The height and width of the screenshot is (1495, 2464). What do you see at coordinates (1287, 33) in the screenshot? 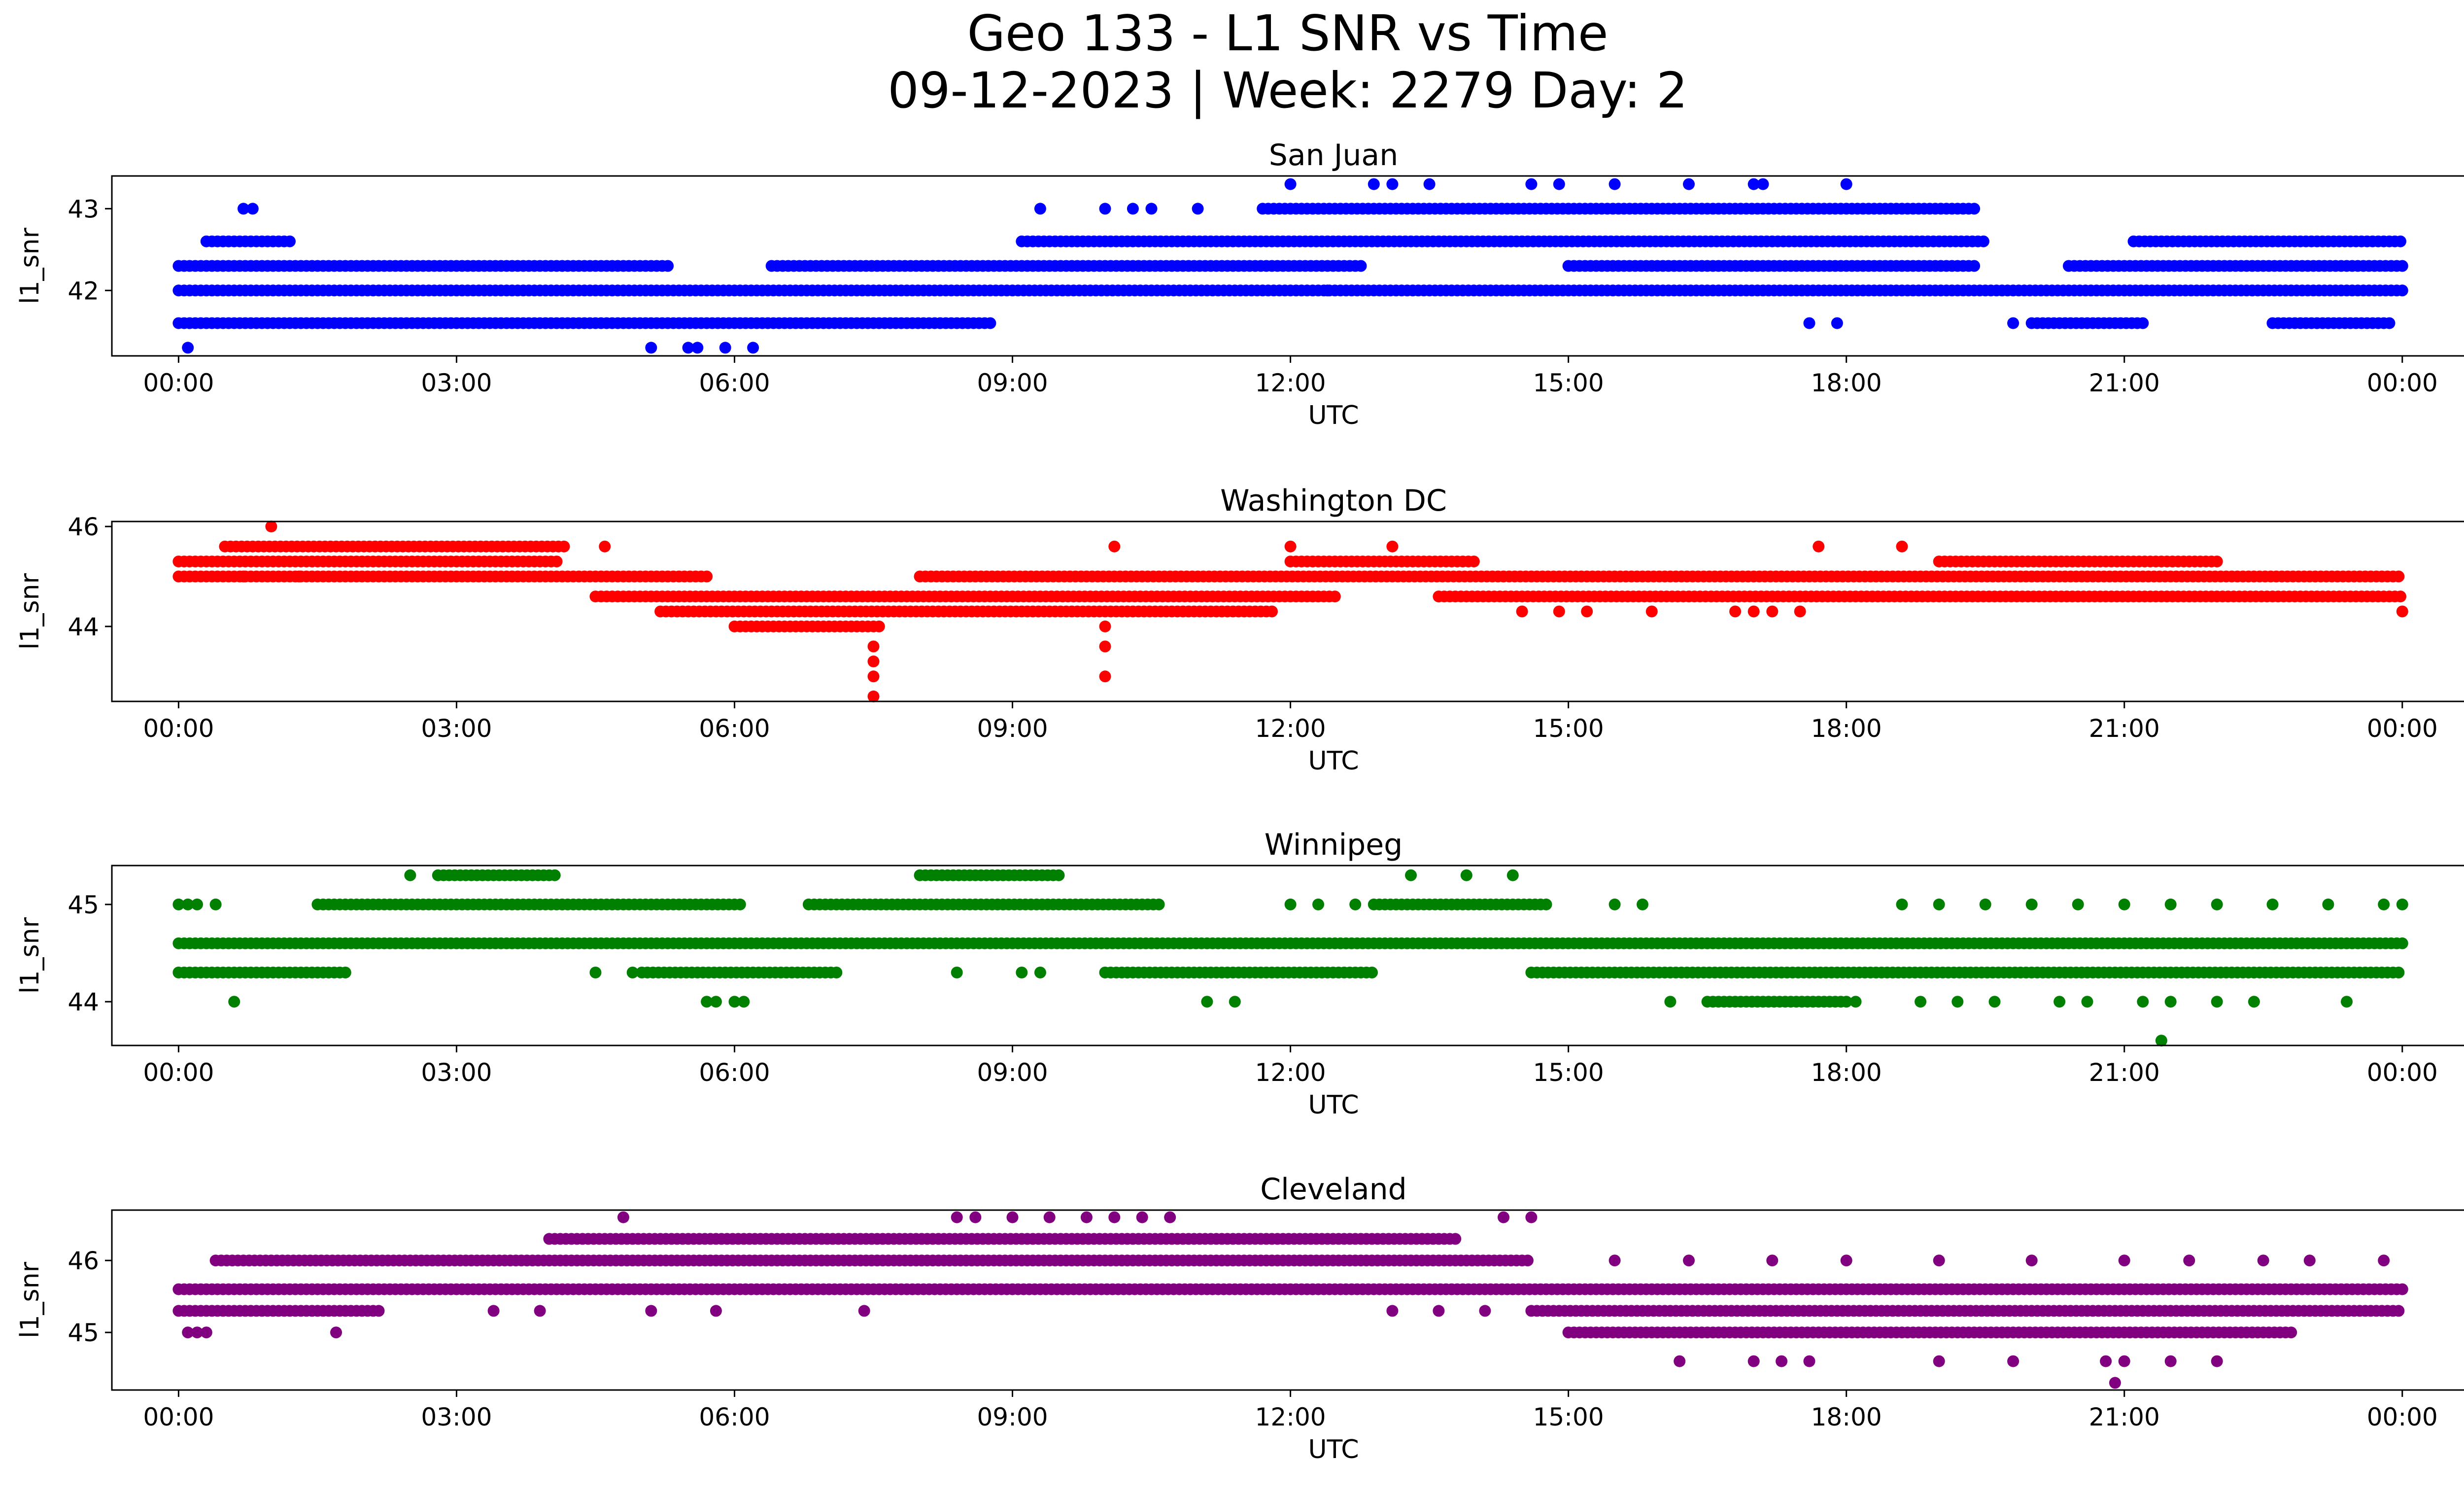
I see `figure-title-line1: Geo 133 - L1 SNR vs Time` at bounding box center [1287, 33].